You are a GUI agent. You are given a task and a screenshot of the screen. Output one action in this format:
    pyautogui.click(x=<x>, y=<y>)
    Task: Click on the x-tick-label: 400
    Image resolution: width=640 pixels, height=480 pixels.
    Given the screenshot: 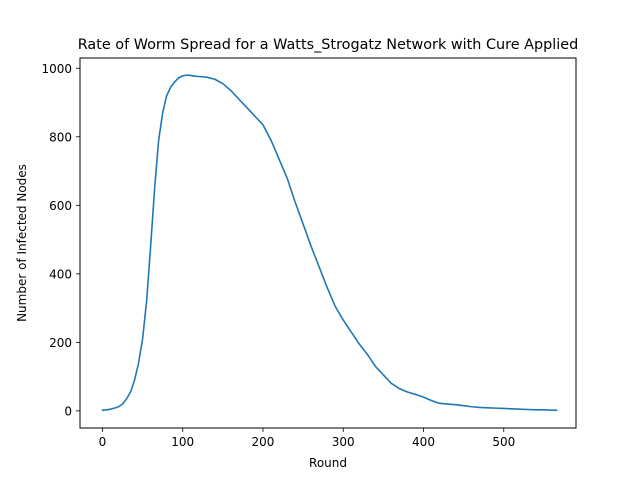 What is the action you would take?
    pyautogui.click(x=423, y=442)
    